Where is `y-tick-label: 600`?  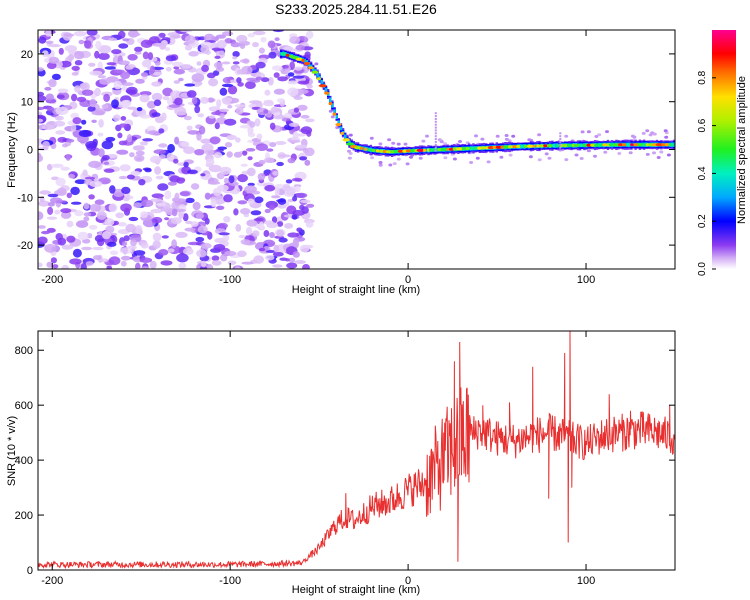
y-tick-label: 600 is located at coordinates (24, 406).